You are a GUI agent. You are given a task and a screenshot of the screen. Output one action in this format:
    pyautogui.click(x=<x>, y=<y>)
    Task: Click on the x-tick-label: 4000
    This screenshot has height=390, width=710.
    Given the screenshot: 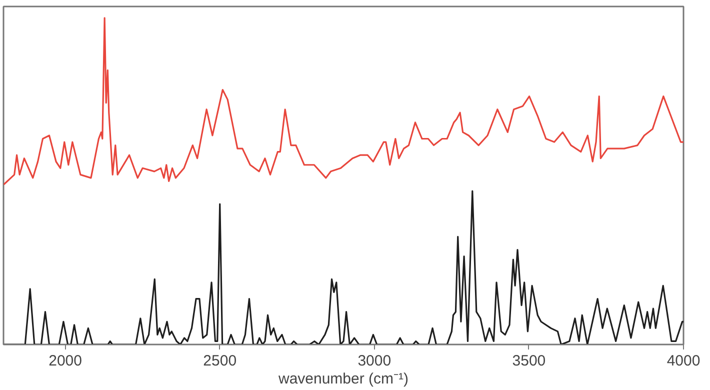 What is the action you would take?
    pyautogui.click(x=683, y=361)
    